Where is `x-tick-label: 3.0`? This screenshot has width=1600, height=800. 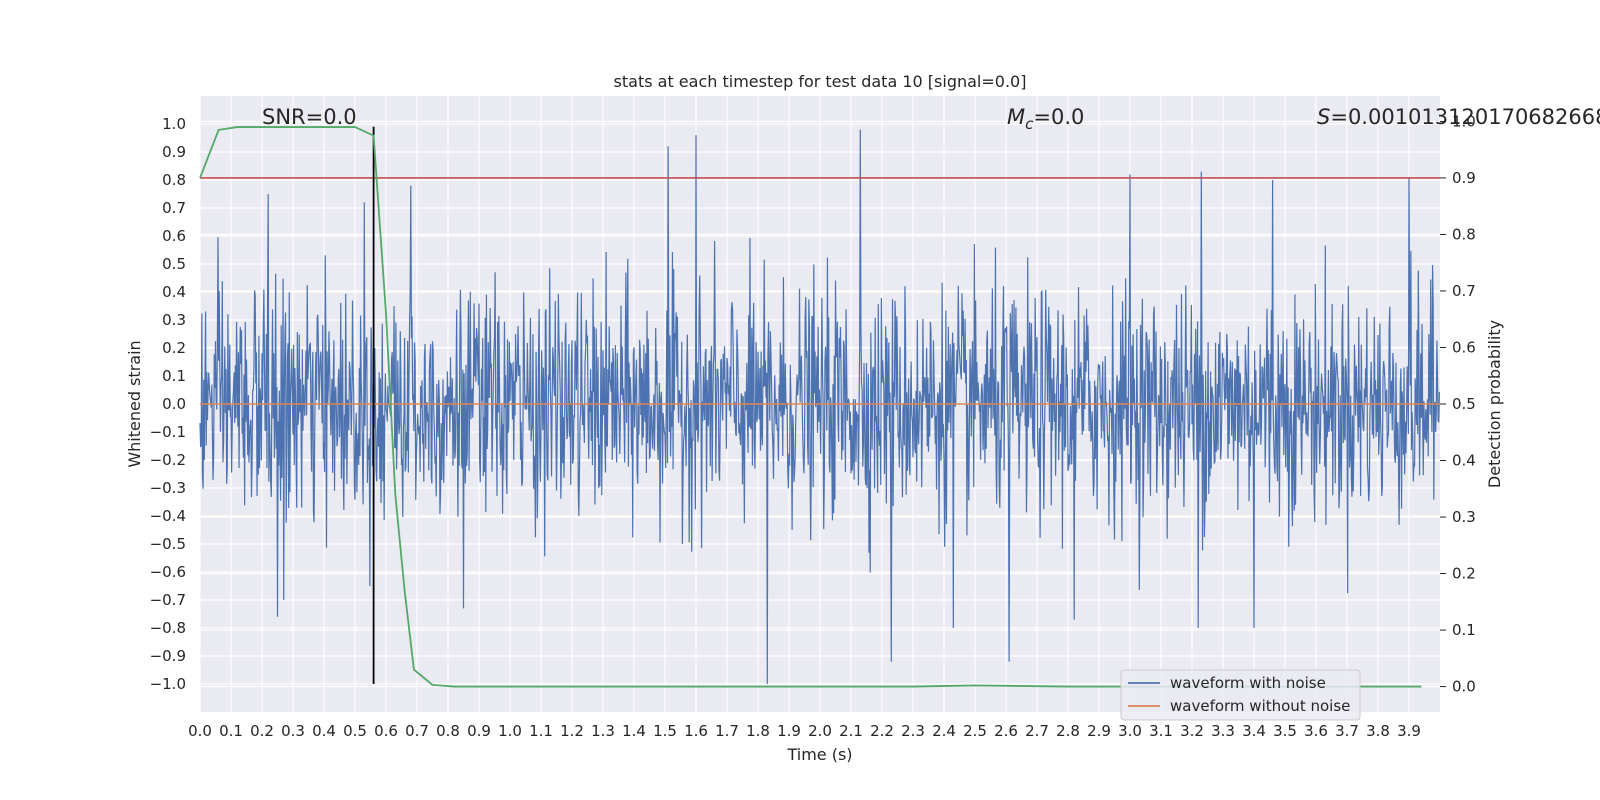 x-tick-label: 3.0 is located at coordinates (1130, 731).